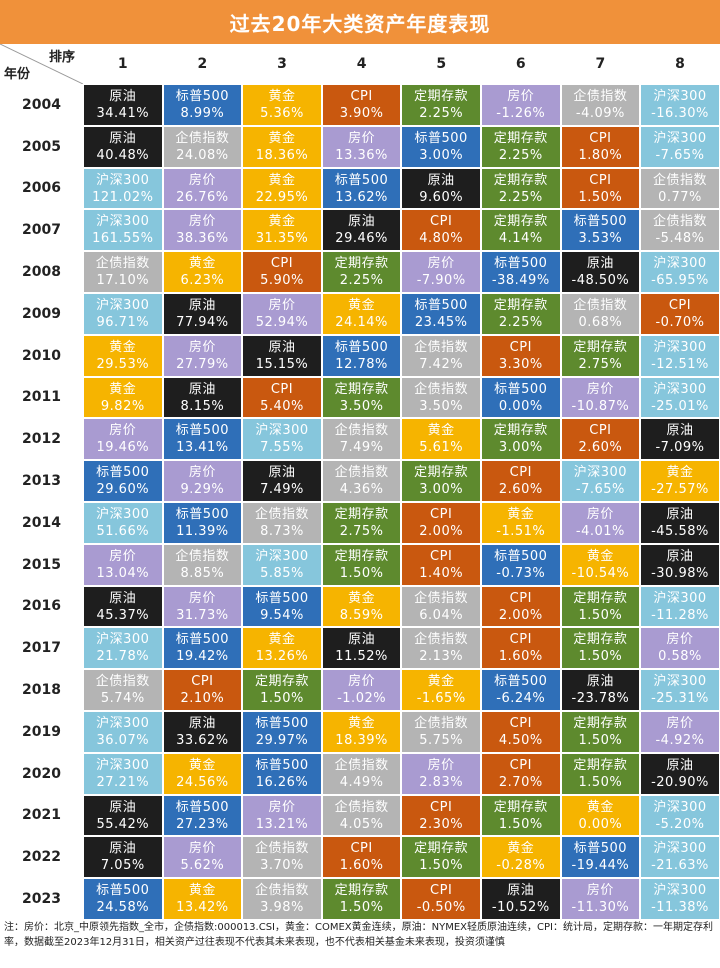  What do you see at coordinates (600, 355) in the screenshot?
I see `cell-2010-rank7: 定期存款 2.75%` at bounding box center [600, 355].